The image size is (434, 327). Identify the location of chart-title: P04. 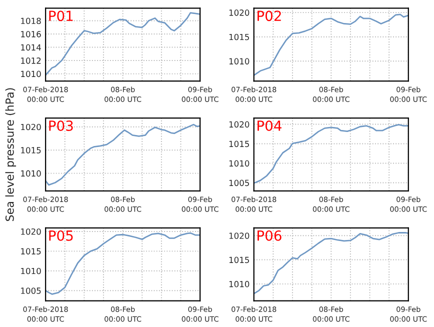
(270, 125).